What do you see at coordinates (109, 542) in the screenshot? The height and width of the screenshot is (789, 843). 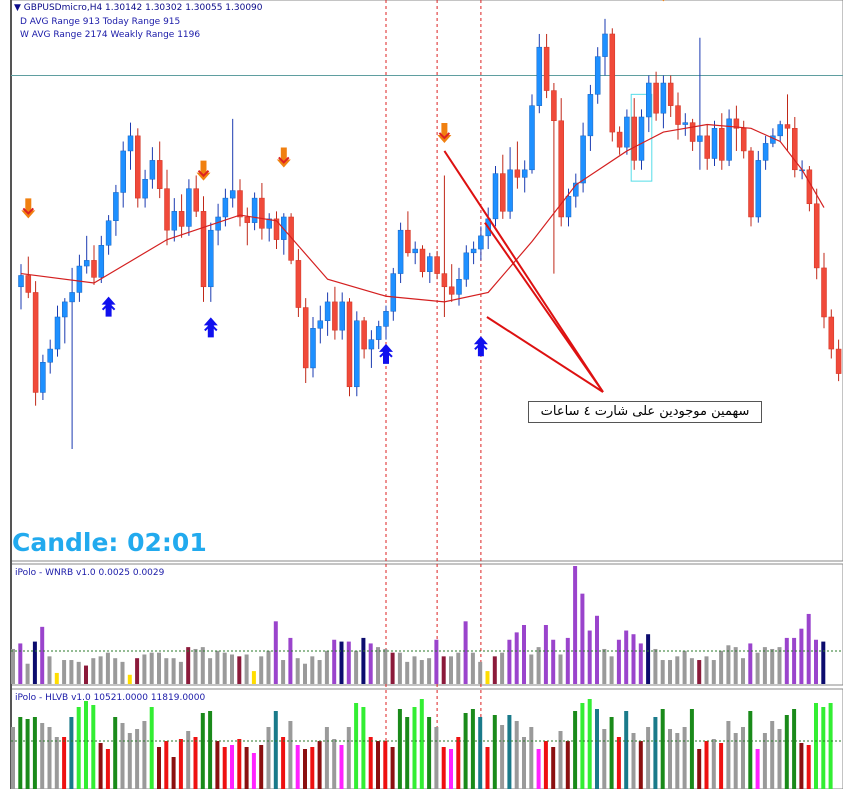 I see `candle-timer: Candle: 02:01` at bounding box center [109, 542].